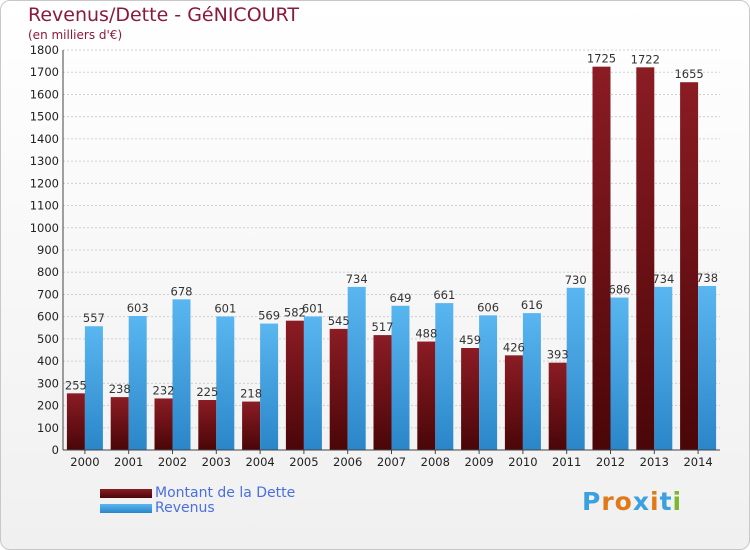  What do you see at coordinates (522, 462) in the screenshot?
I see `x-tick-label: 2010` at bounding box center [522, 462].